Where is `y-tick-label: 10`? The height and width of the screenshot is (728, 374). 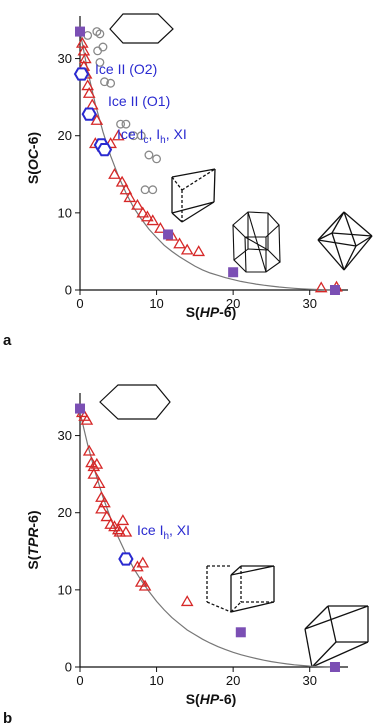
y-tick-label: 10 is located at coordinates (65, 589).